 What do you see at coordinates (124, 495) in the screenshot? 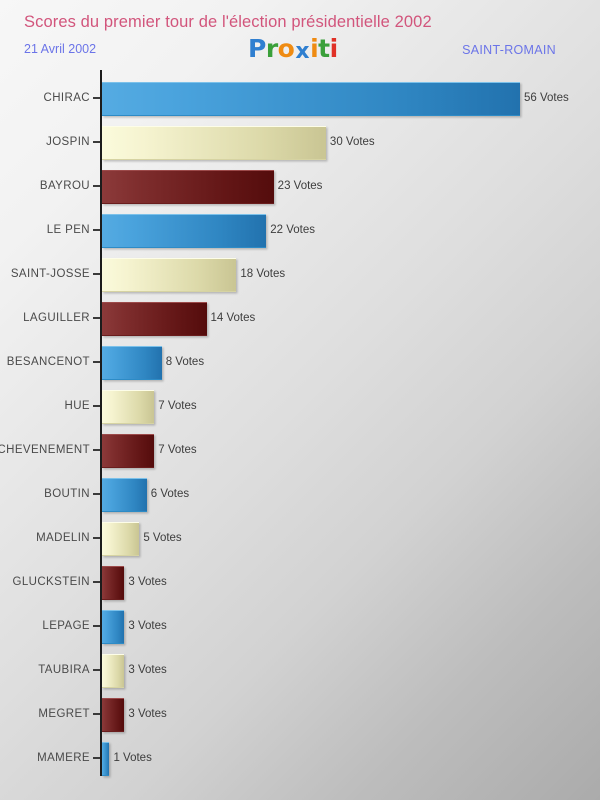
I see `bar-boutin` at bounding box center [124, 495].